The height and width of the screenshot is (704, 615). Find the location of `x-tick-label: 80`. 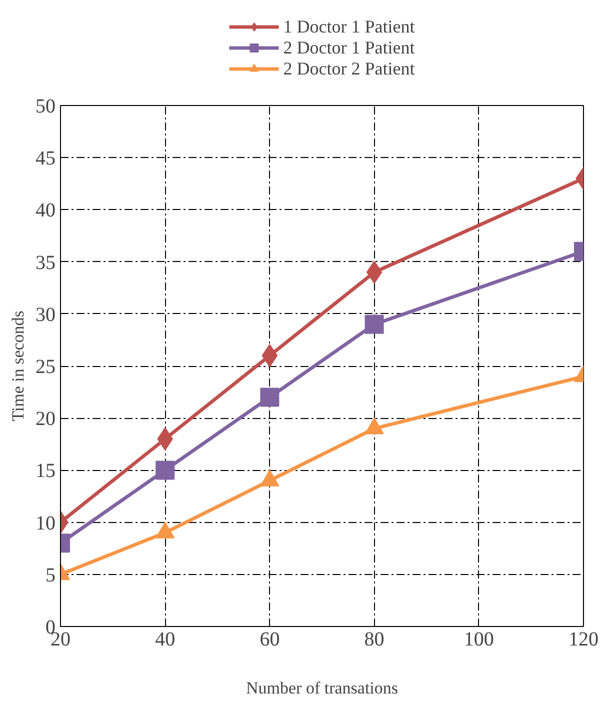

x-tick-label: 80 is located at coordinates (374, 639).